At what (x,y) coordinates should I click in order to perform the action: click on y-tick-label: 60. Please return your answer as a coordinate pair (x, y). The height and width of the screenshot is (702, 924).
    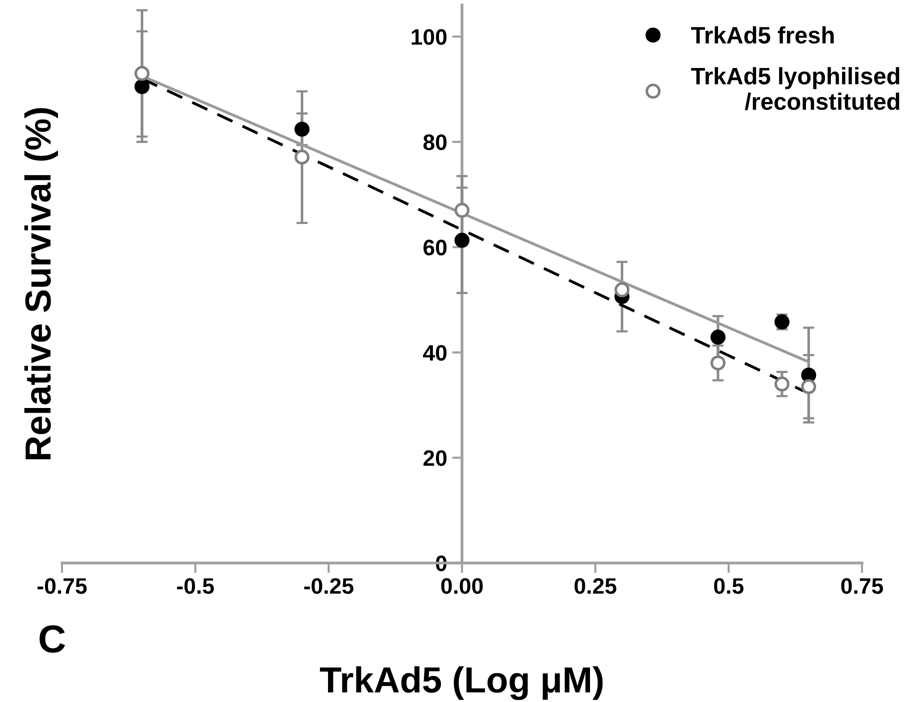
    Looking at the image, I should click on (435, 248).